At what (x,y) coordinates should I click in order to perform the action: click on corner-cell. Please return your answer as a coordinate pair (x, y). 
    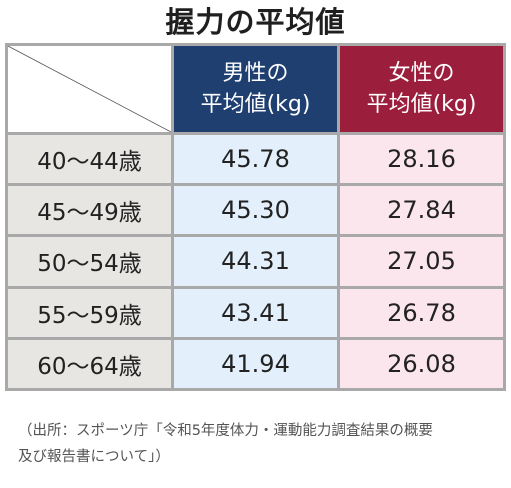
    Looking at the image, I should click on (89, 89).